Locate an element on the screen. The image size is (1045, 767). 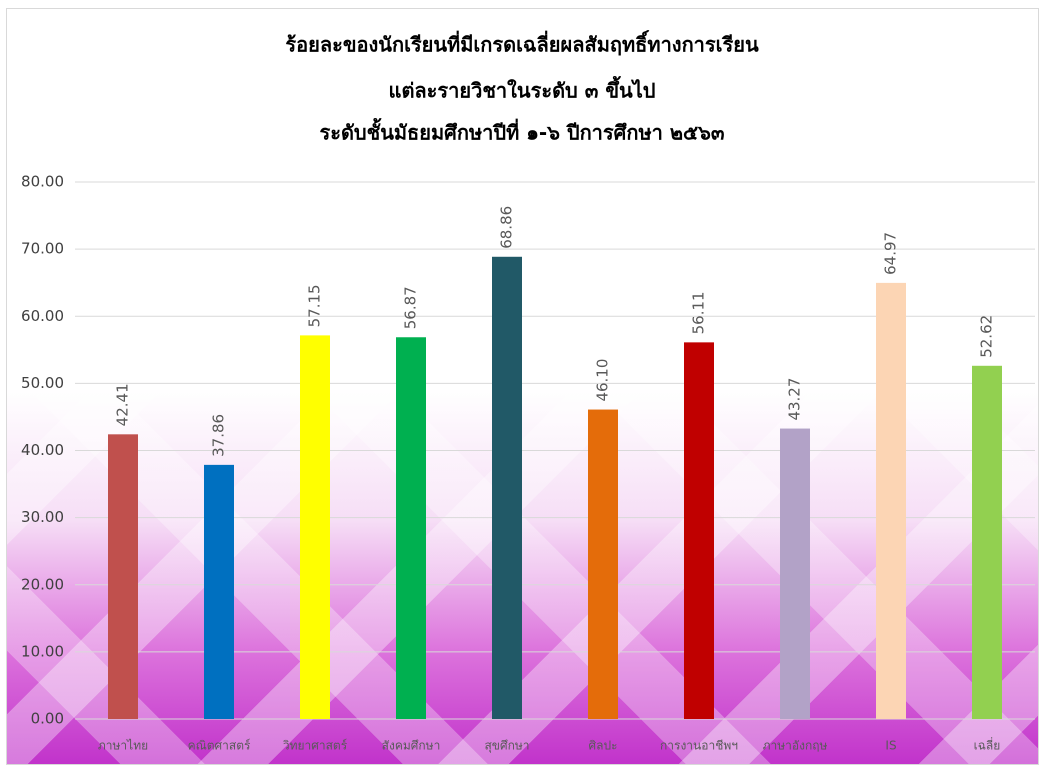
y-tick-label: 20.00 is located at coordinates (42, 584).